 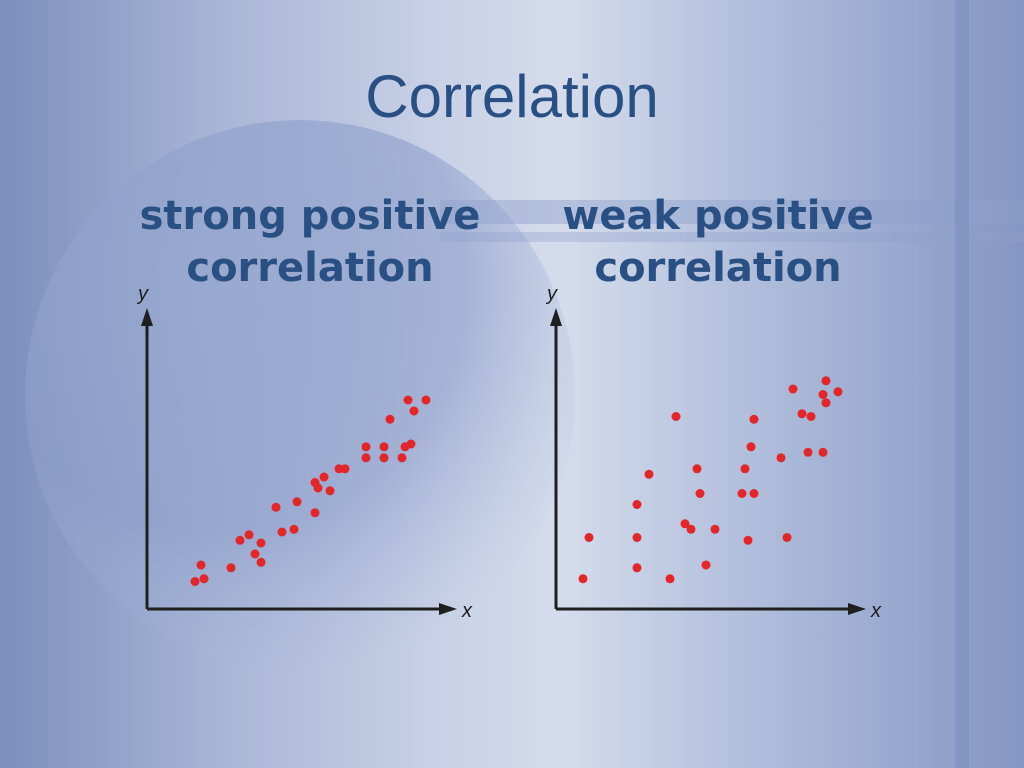 I want to click on scatter-chart-strong: yx, so click(x=304, y=452).